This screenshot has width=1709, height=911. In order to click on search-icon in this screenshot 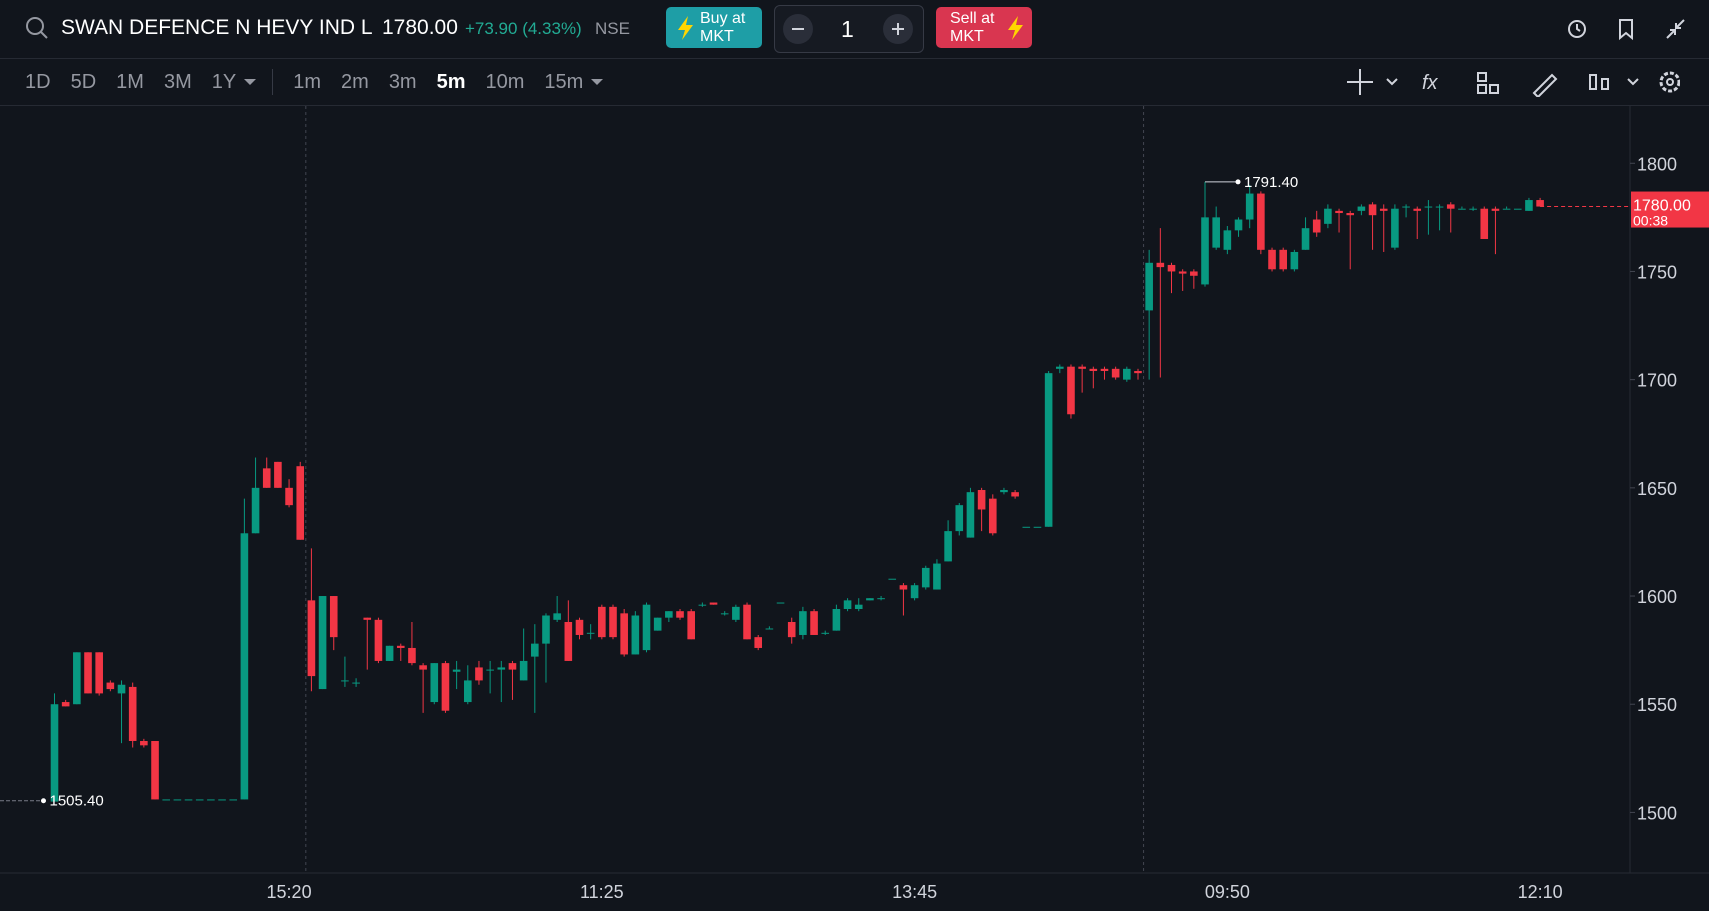, I will do `click(37, 28)`.